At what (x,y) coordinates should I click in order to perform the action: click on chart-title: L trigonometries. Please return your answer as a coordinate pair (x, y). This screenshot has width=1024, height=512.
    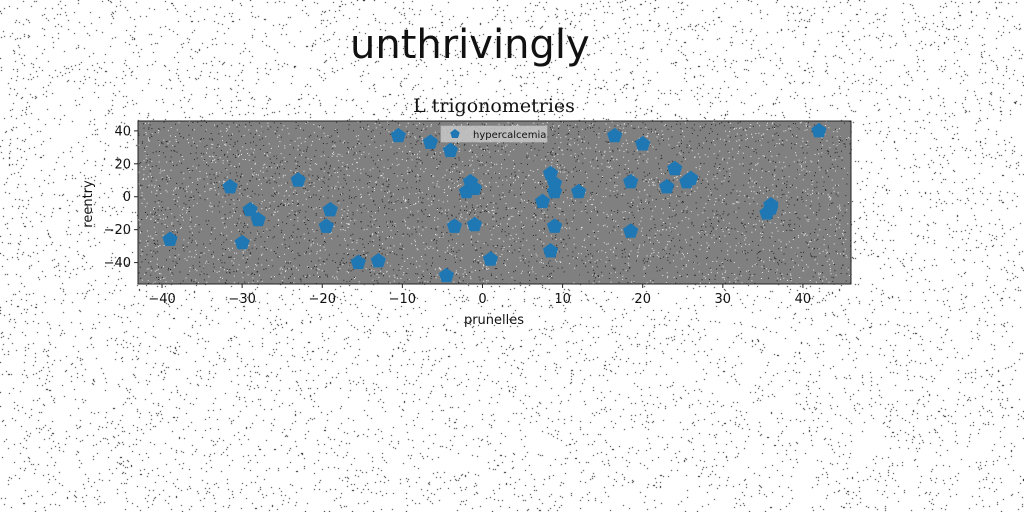
    Looking at the image, I should click on (494, 106).